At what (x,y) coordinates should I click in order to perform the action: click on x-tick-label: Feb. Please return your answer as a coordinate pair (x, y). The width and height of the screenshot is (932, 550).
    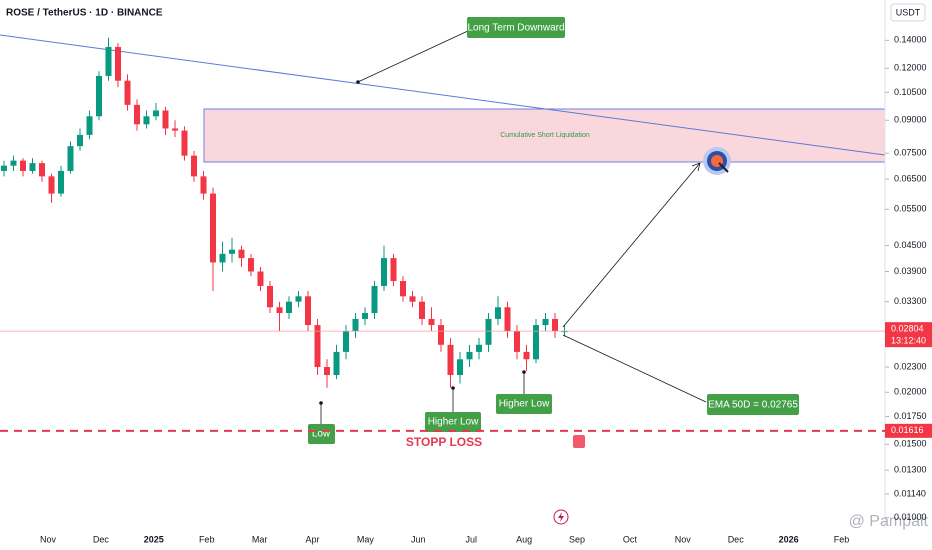
    Looking at the image, I should click on (842, 539).